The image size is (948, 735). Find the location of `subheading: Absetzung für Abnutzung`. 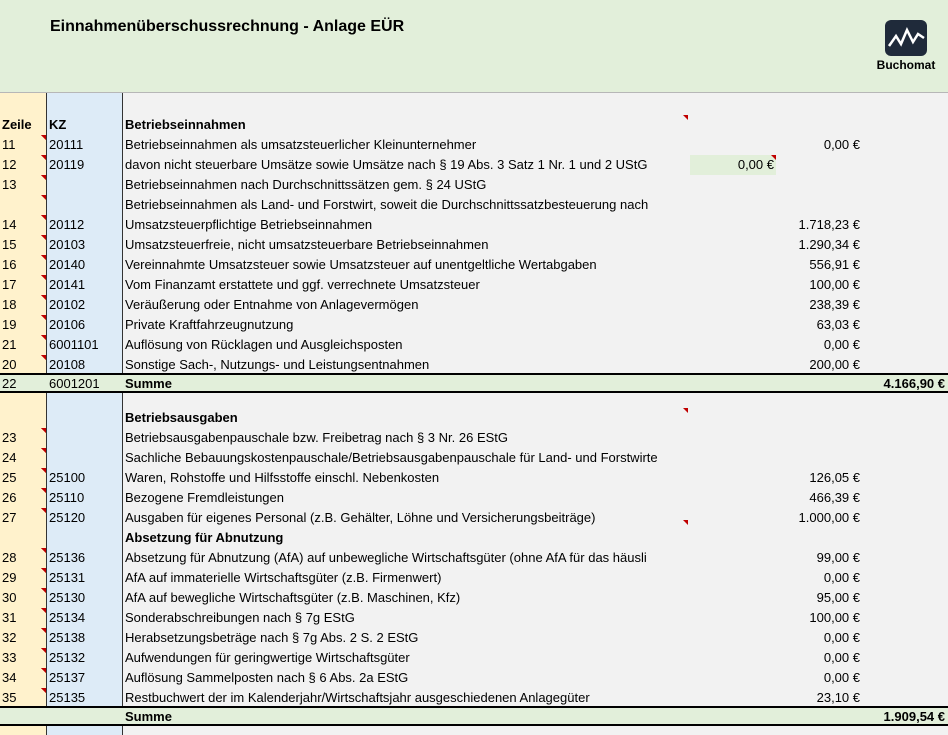

subheading: Absetzung für Abnutzung is located at coordinates (204, 537).